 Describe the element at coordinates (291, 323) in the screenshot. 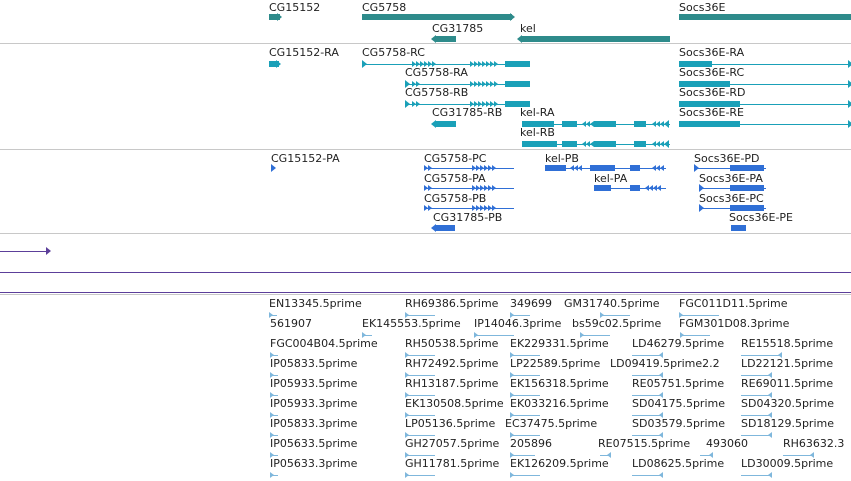

I see `est-label: 561907` at that location.